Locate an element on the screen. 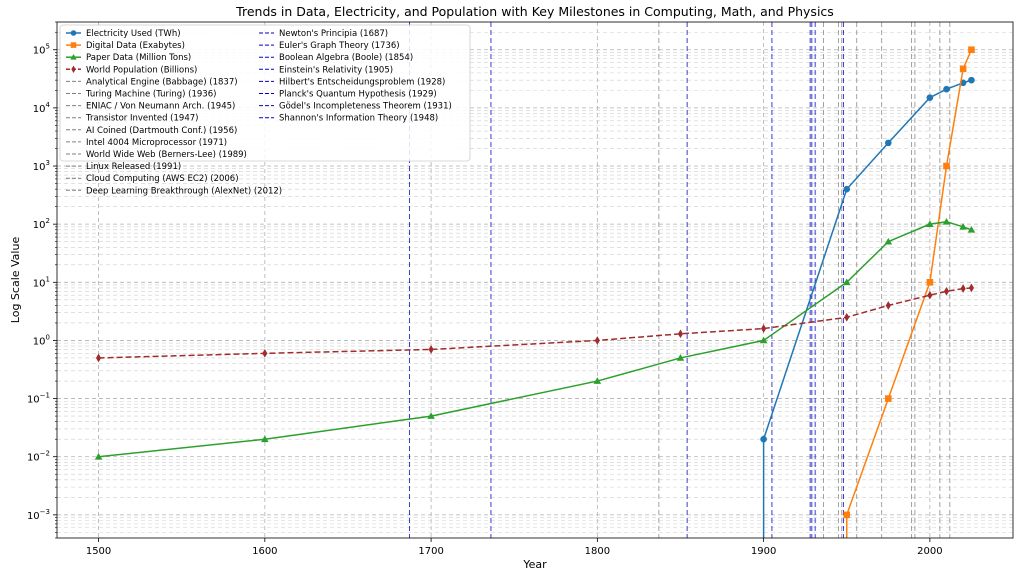 The image size is (1024, 576). x-tick-label: 1700 is located at coordinates (430, 551).